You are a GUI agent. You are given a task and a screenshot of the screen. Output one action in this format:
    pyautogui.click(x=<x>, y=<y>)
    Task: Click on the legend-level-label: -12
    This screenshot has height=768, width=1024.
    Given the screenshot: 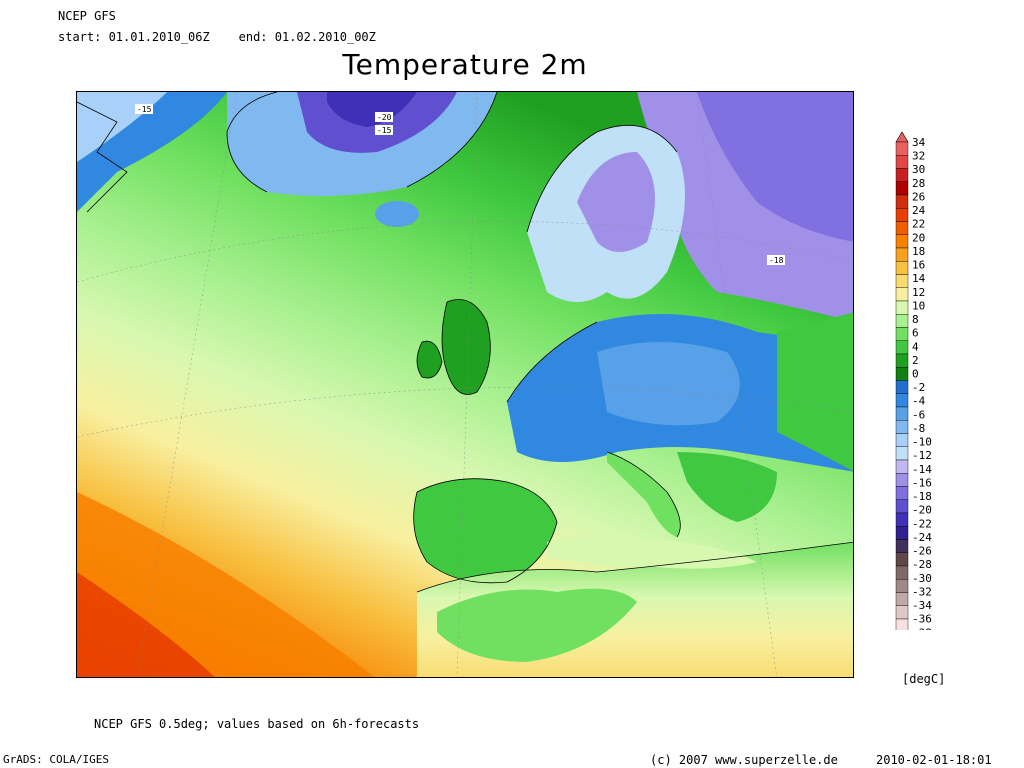 What is the action you would take?
    pyautogui.click(x=922, y=455)
    